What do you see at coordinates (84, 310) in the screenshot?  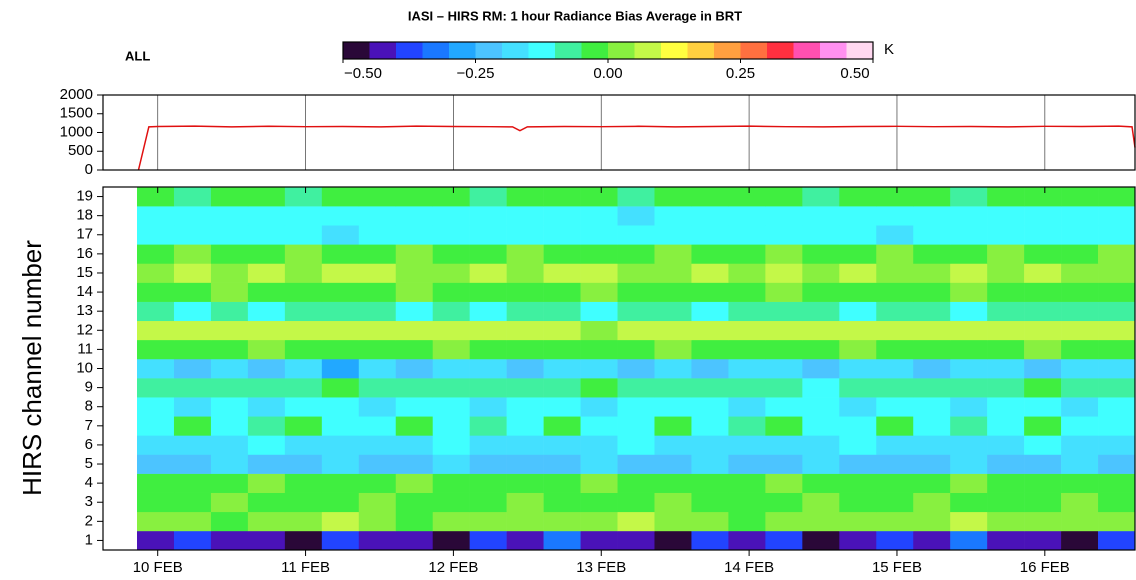 I see `y-tick-label: 13` at bounding box center [84, 310].